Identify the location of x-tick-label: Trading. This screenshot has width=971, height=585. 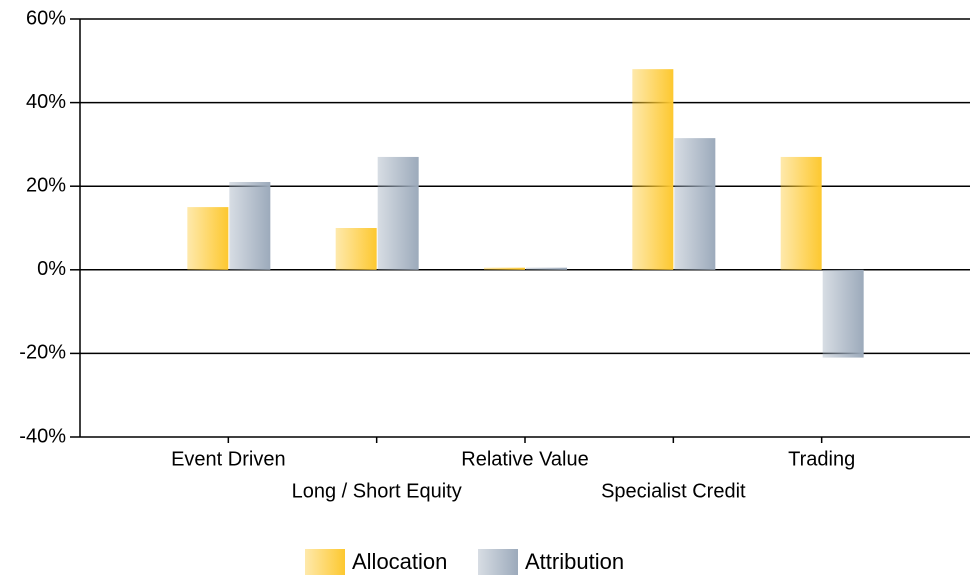
(821, 459).